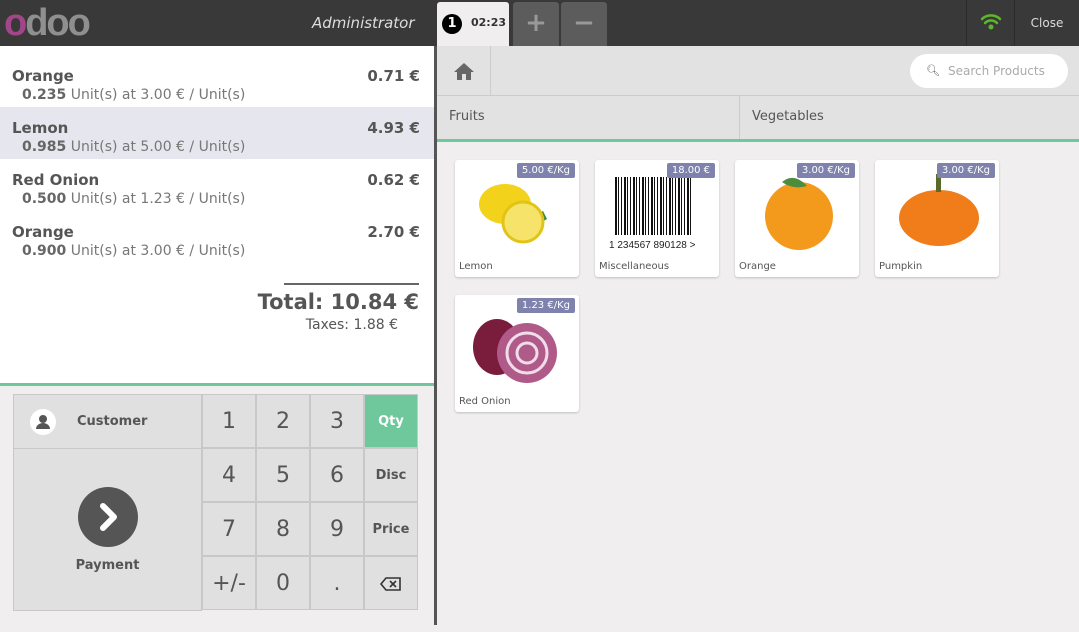  Describe the element at coordinates (158, 147) in the screenshot. I see `line-unit-info: Unit(s) at 5.00 € / Unit(s)` at that location.